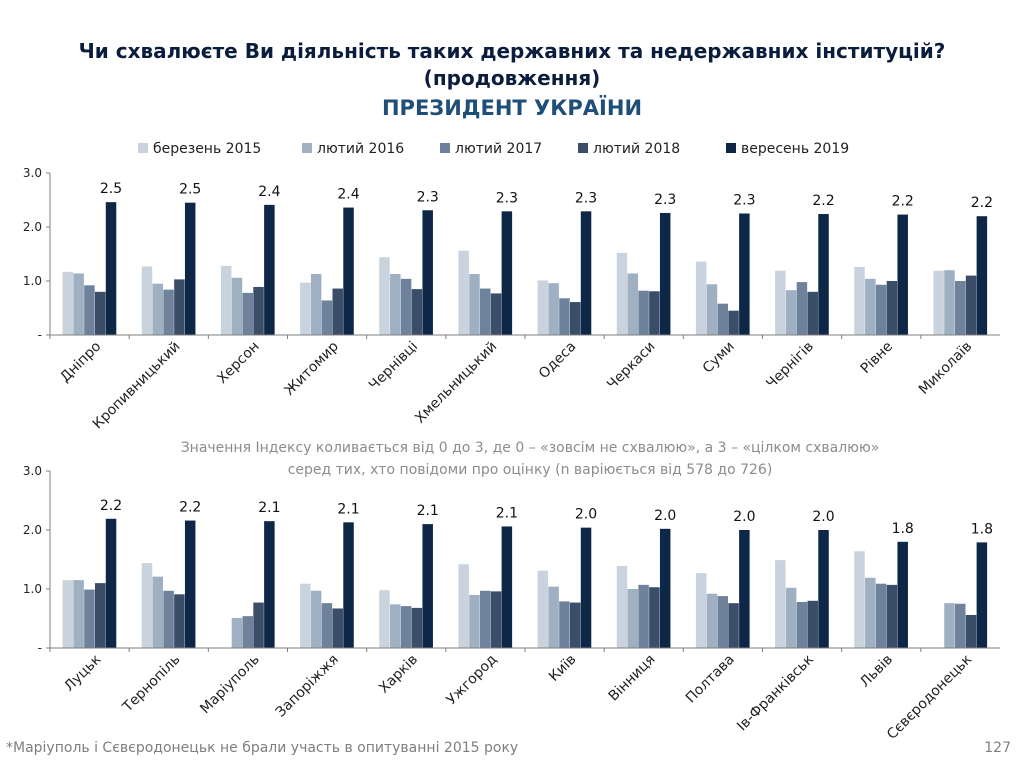 The width and height of the screenshot is (1024, 768). I want to click on legend-item-sep-2019: вересень 2019, so click(787, 149).